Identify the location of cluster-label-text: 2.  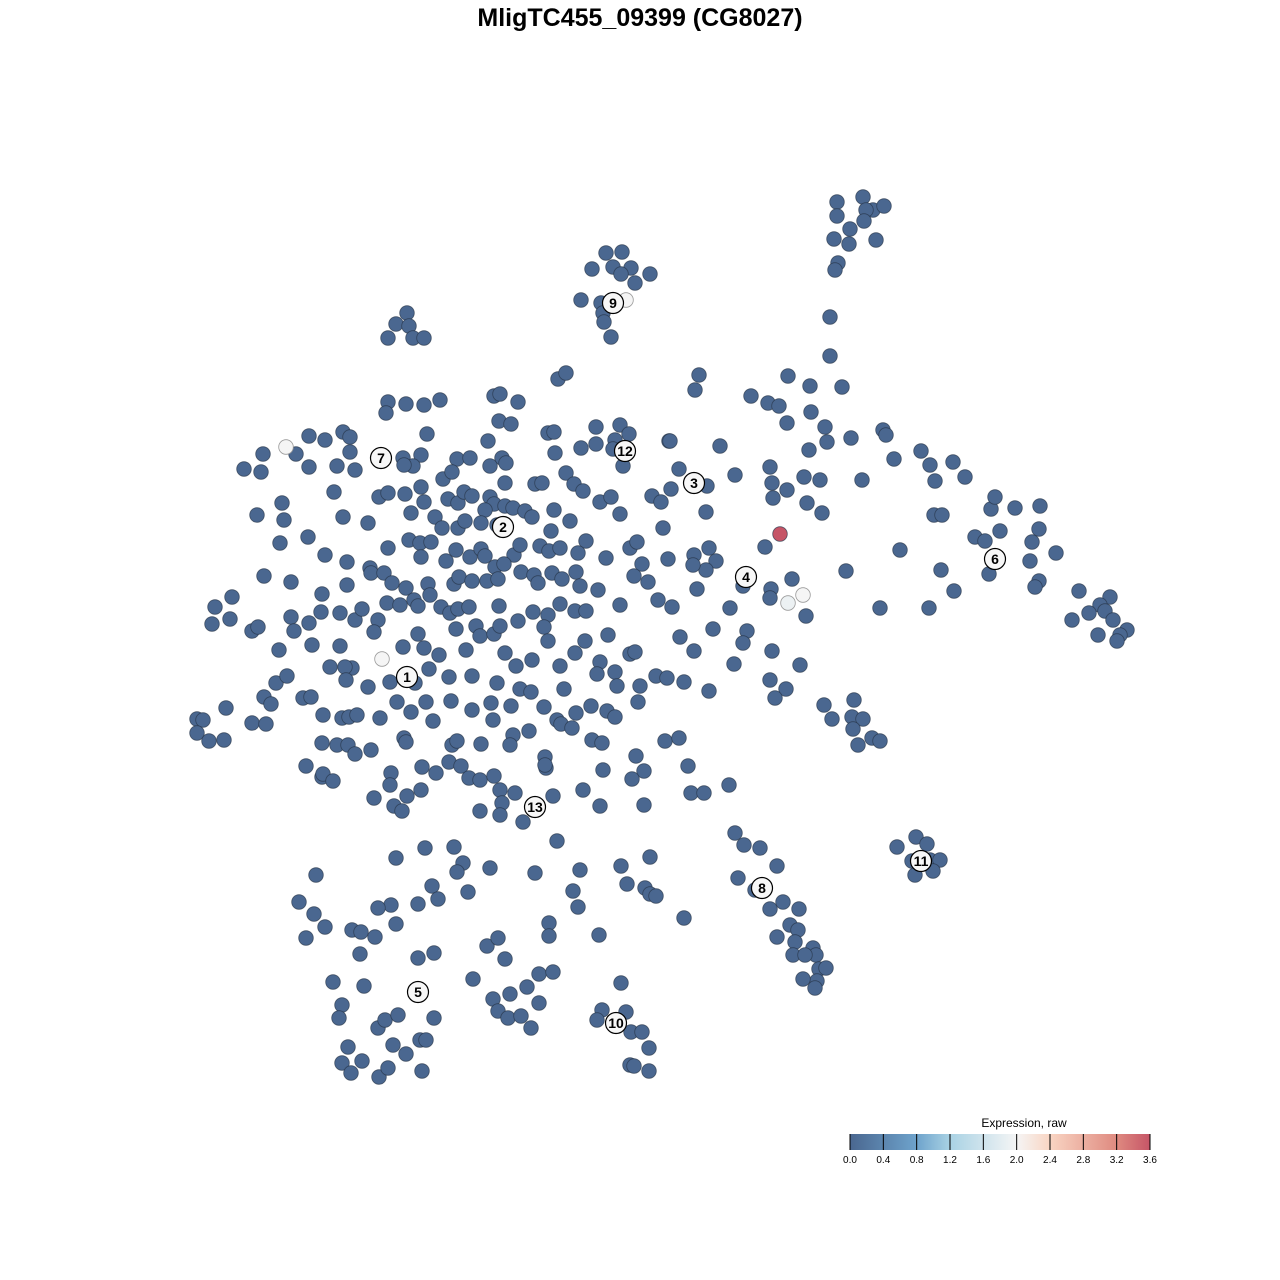
(503, 527).